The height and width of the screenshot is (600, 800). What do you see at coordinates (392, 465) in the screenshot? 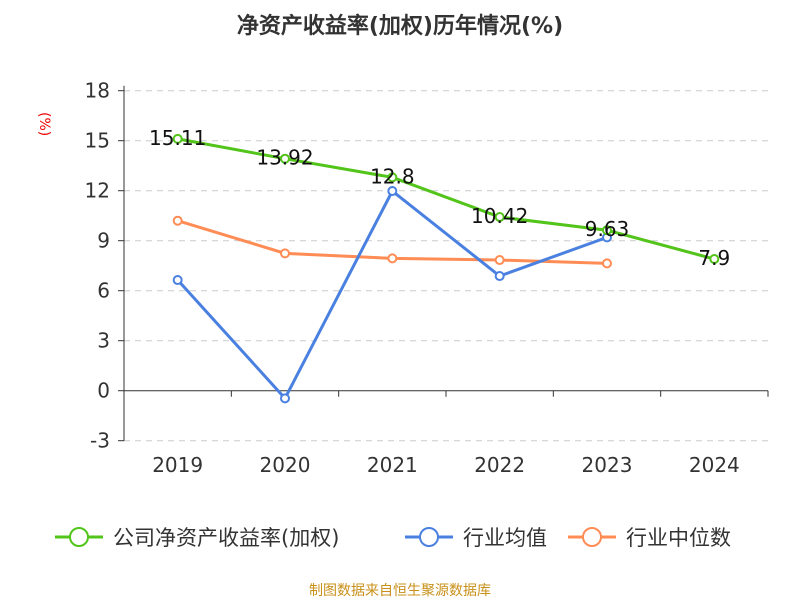
I see `x-tick-label: 2021` at bounding box center [392, 465].